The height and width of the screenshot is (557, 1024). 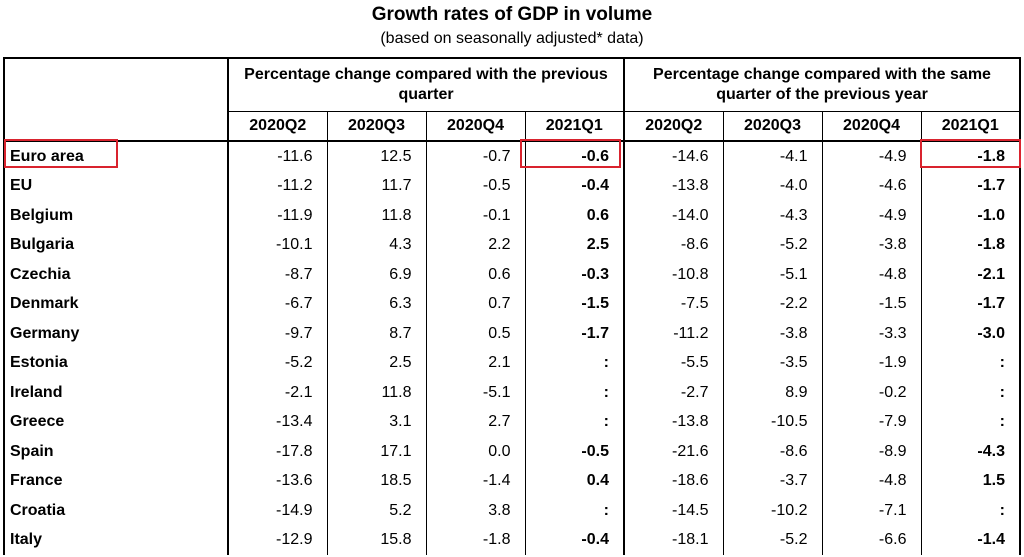 What do you see at coordinates (476, 245) in the screenshot?
I see `qoq-value-cell: 2.2` at bounding box center [476, 245].